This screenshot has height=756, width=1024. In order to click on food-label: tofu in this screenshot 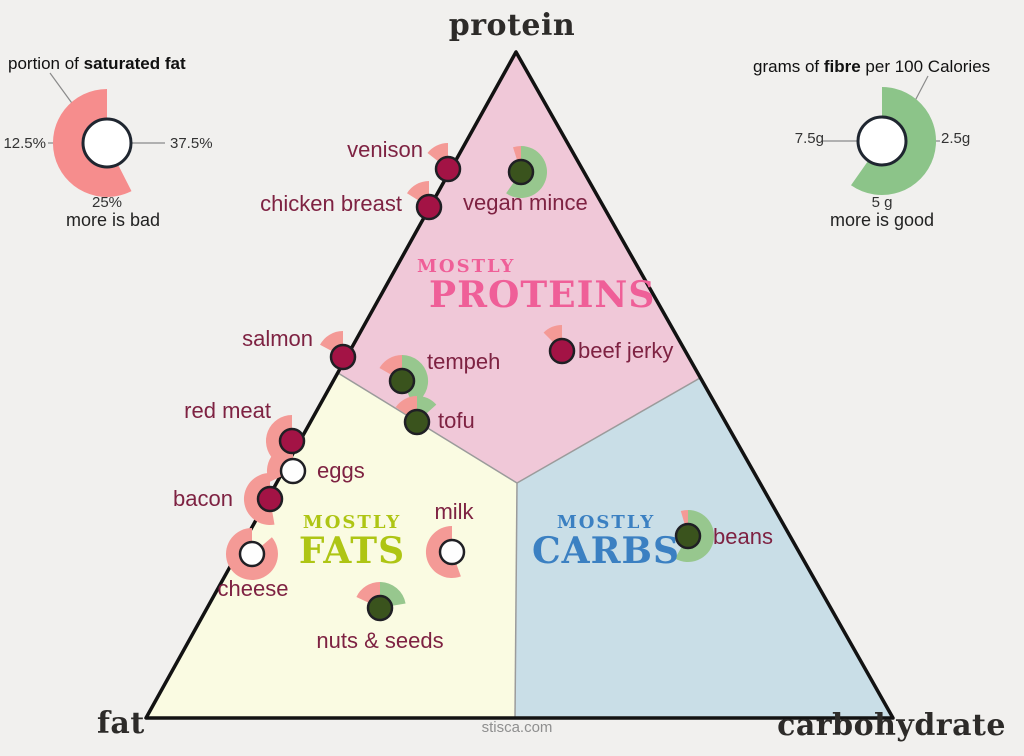, I will do `click(456, 420)`.